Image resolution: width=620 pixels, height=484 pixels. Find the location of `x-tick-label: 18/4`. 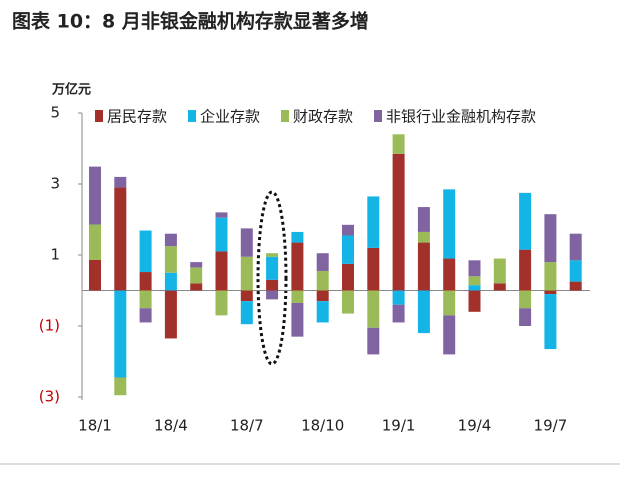

x-tick-label: 18/4 is located at coordinates (171, 426).